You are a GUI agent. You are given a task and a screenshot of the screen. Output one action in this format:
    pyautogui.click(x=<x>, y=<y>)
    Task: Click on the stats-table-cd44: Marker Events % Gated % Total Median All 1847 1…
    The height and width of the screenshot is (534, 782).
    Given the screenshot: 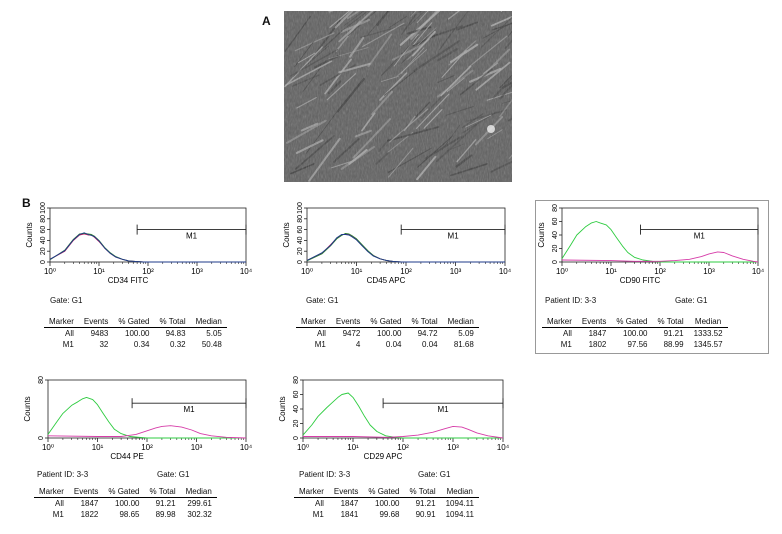 What is the action you would take?
    pyautogui.click(x=125, y=503)
    